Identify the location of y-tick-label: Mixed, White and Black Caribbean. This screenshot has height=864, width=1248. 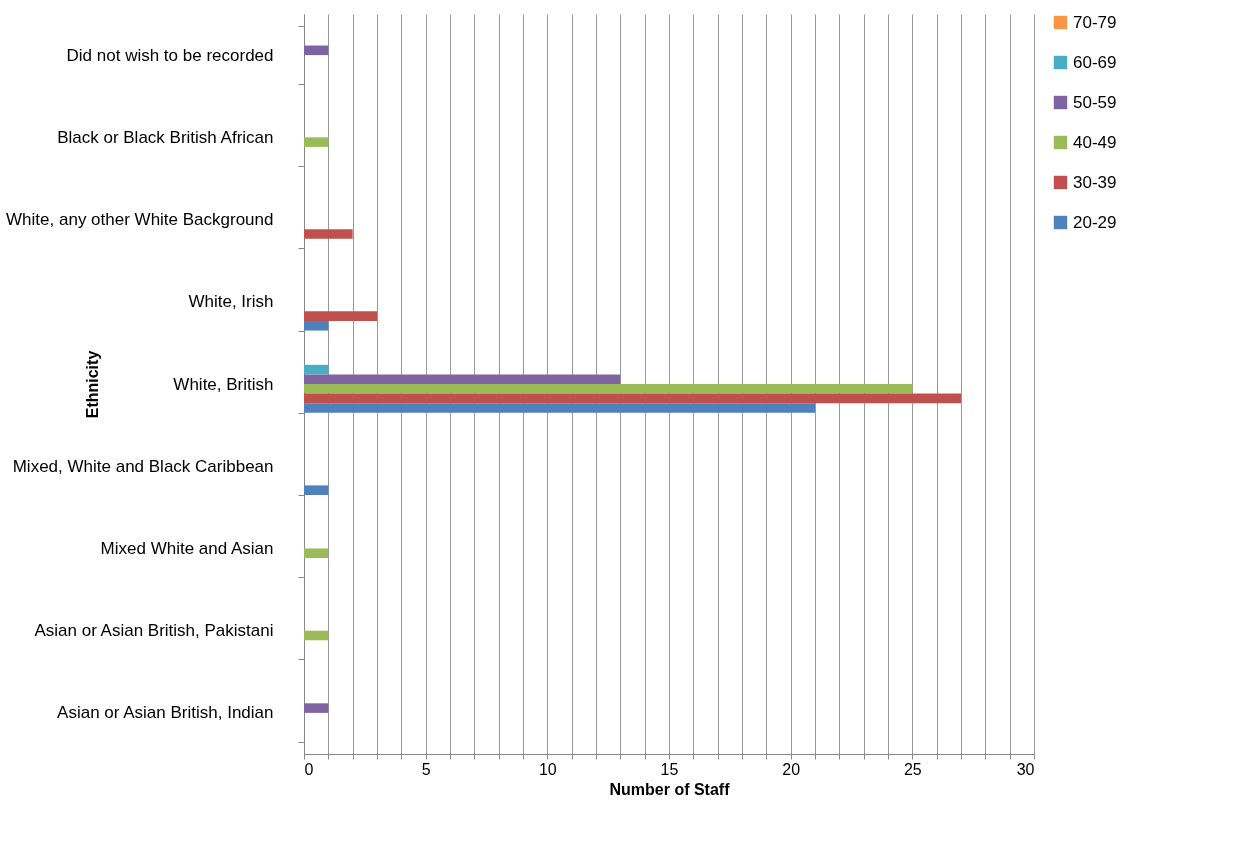
(143, 466).